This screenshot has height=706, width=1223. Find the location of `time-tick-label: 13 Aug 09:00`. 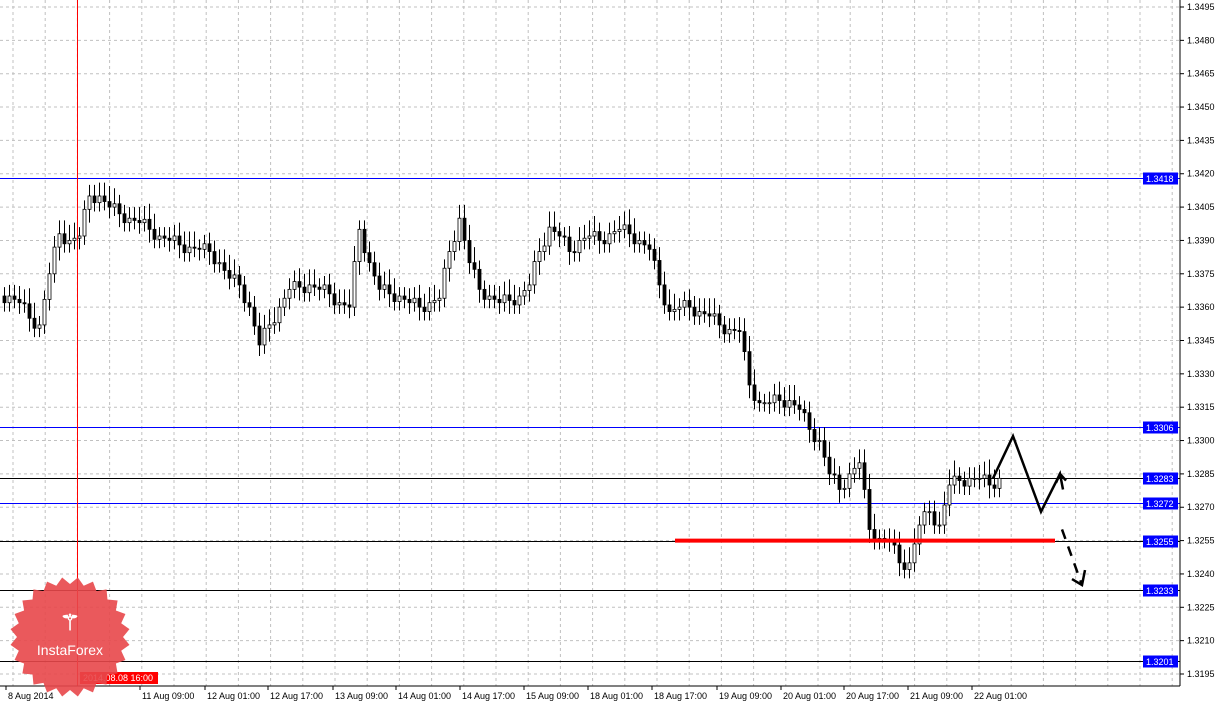

time-tick-label: 13 Aug 09:00 is located at coordinates (361, 696).